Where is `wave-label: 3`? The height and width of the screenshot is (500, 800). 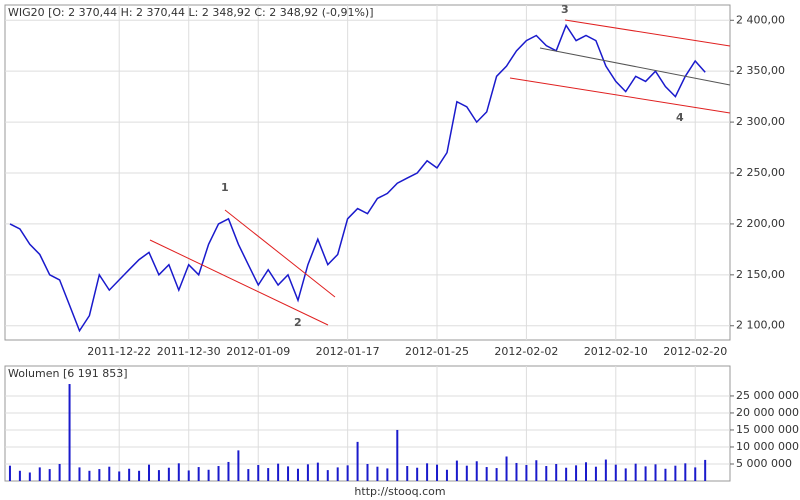
wave-label: 3 is located at coordinates (565, 9).